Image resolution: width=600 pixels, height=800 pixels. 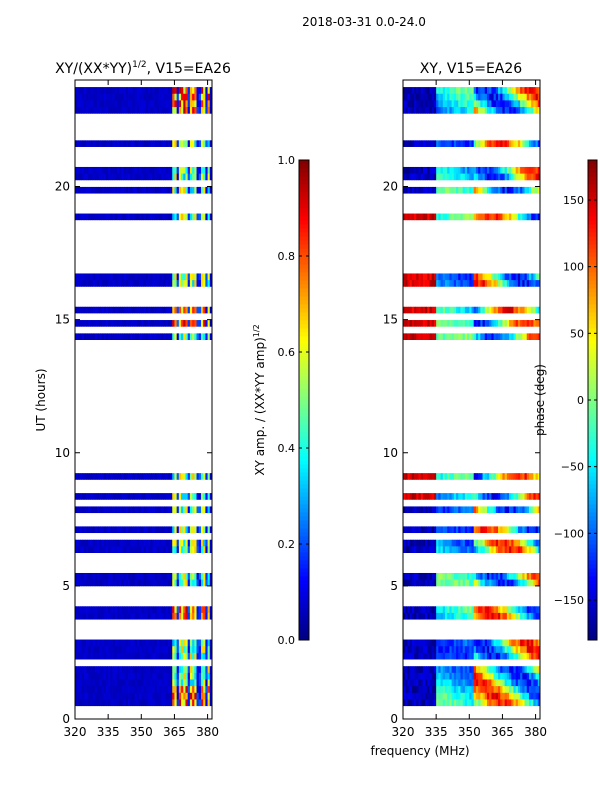 I want to click on amplitude-ytick-label: 15, so click(x=62, y=320).